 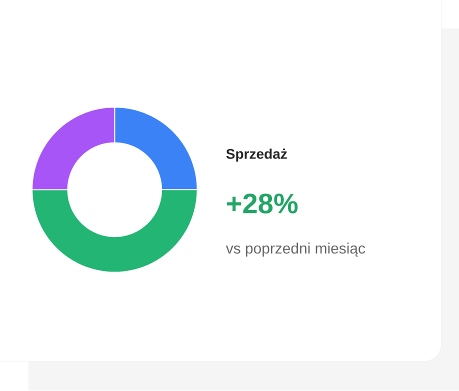 What do you see at coordinates (262, 204) in the screenshot?
I see `text: +28%` at bounding box center [262, 204].